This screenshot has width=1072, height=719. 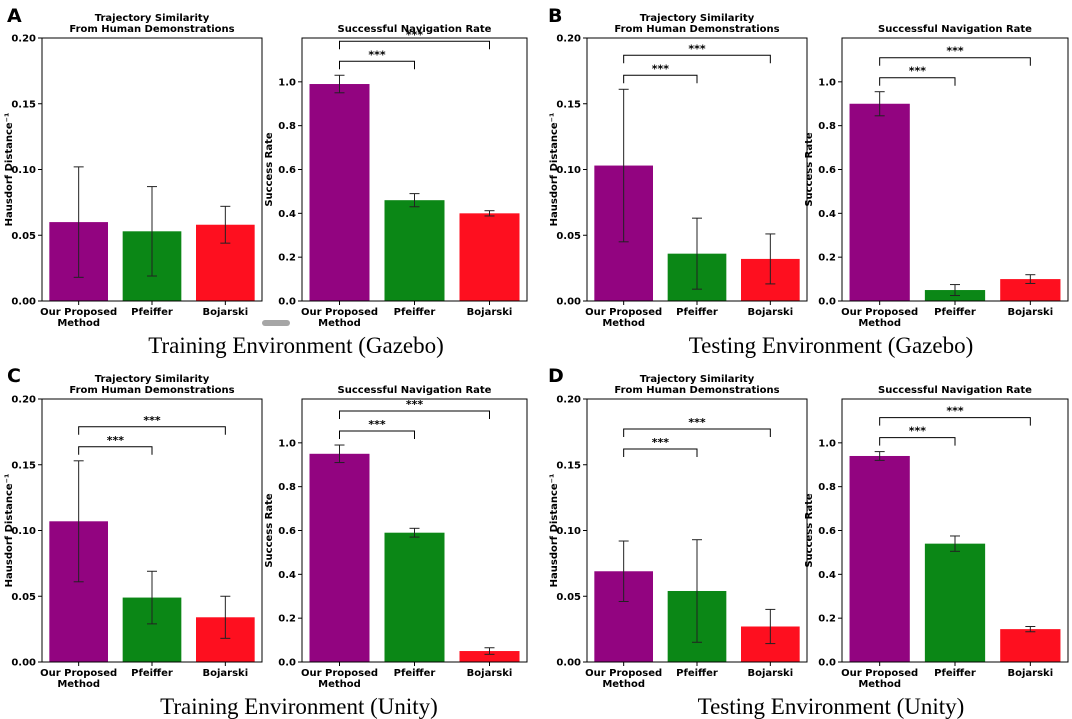 I want to click on y-tick-label: 0.6, so click(x=827, y=170).